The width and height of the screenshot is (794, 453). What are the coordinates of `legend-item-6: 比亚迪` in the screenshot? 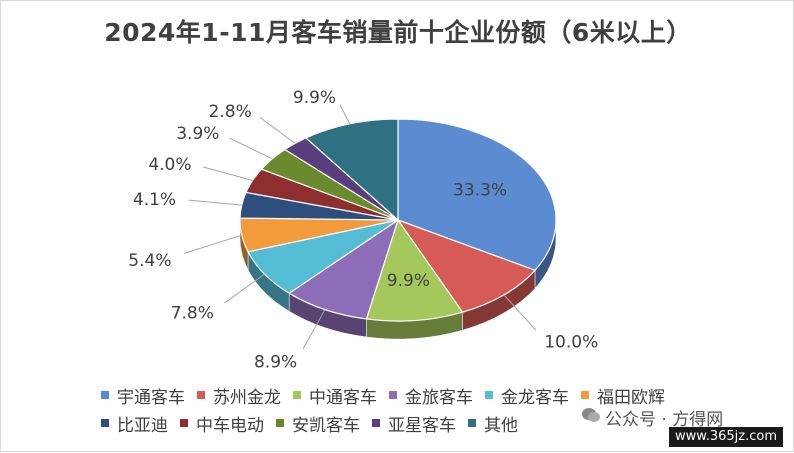 It's located at (134, 423).